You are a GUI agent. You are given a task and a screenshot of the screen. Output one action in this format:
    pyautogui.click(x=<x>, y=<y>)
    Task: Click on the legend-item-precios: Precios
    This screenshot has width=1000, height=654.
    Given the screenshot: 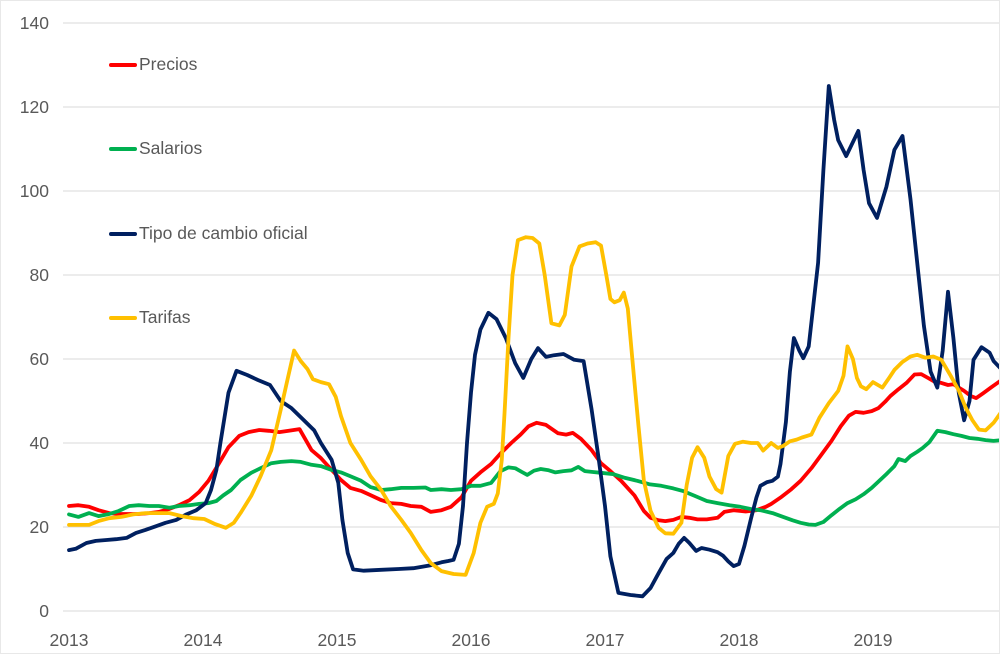 What is the action you would take?
    pyautogui.click(x=153, y=64)
    